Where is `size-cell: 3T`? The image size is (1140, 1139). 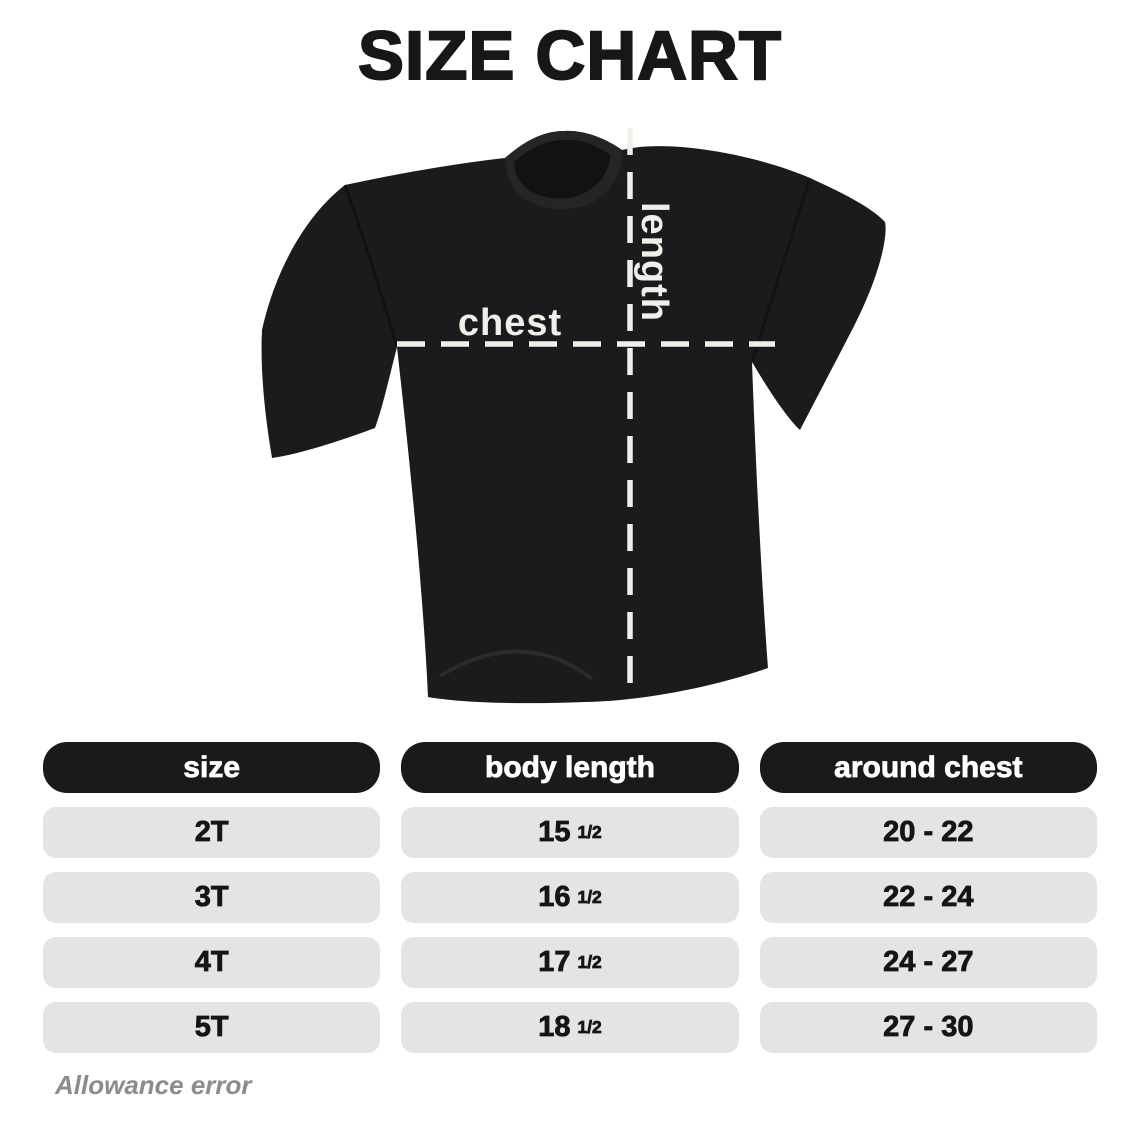 size-cell: 3T is located at coordinates (212, 897).